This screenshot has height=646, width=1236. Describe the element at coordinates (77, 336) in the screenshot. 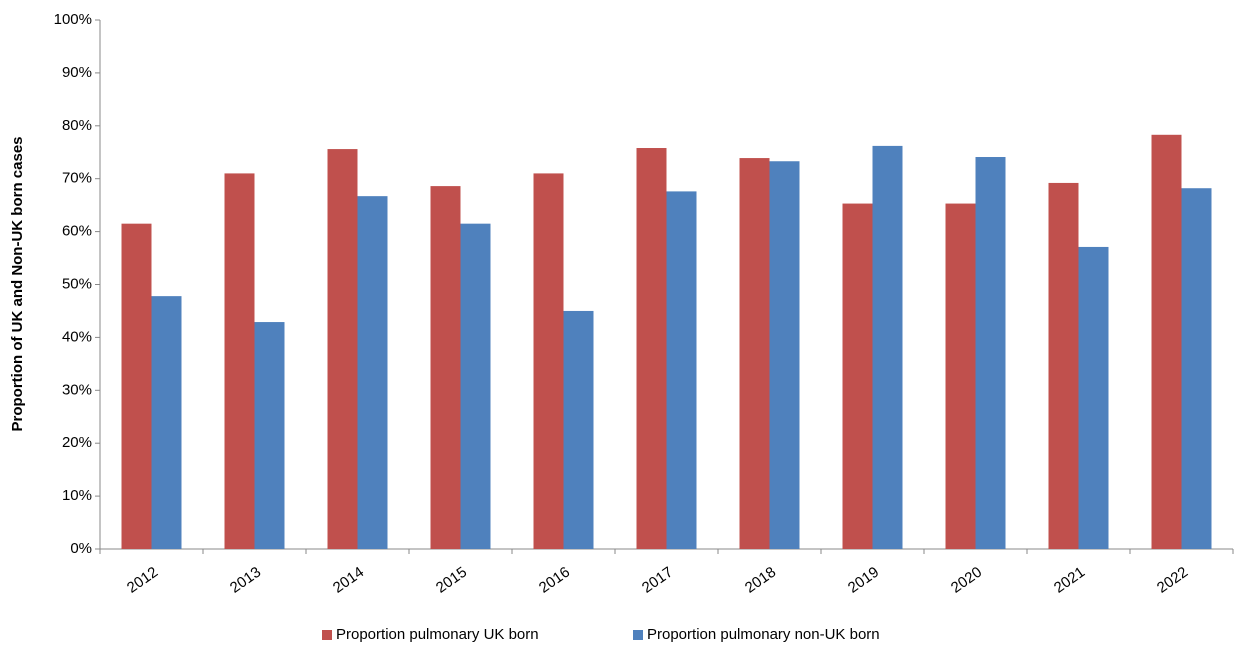

I see `y-tick-label: 40%` at that location.